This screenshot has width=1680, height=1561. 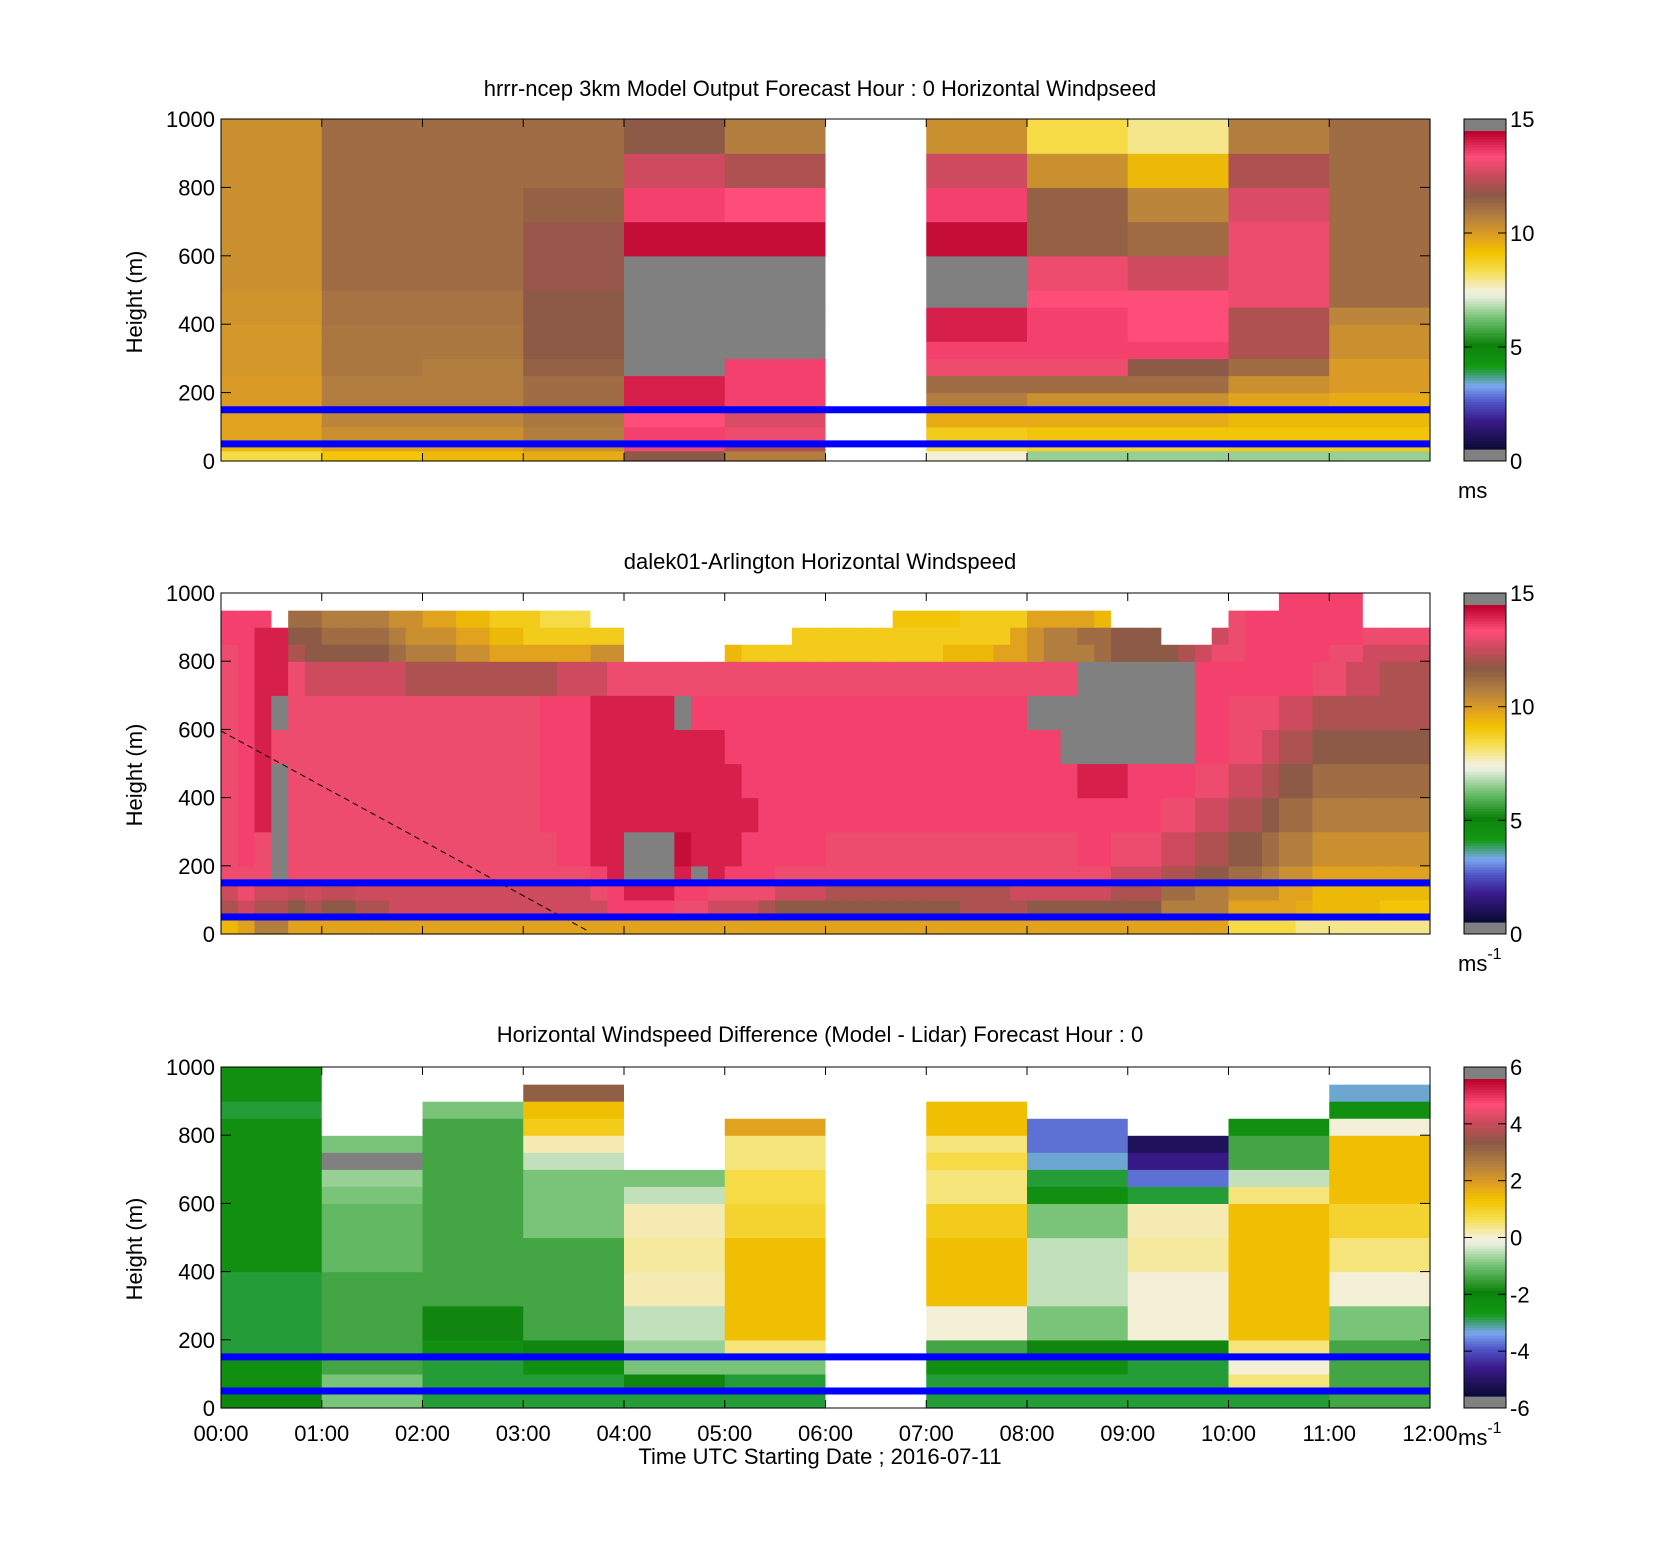 What do you see at coordinates (724, 1433) in the screenshot?
I see `x-tick-label: 05:00` at bounding box center [724, 1433].